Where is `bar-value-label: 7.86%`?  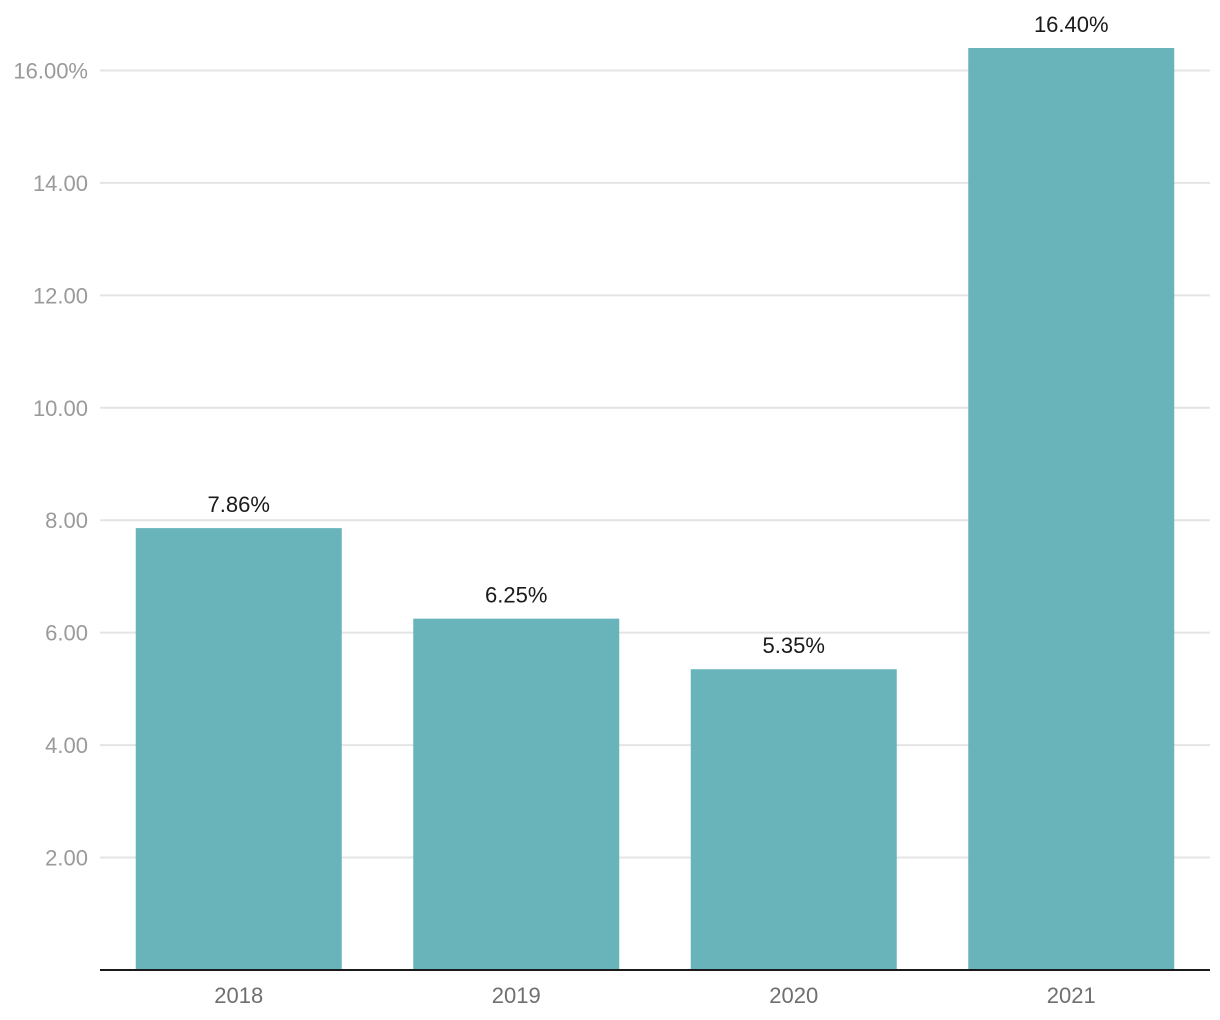 bar-value-label: 7.86% is located at coordinates (239, 504).